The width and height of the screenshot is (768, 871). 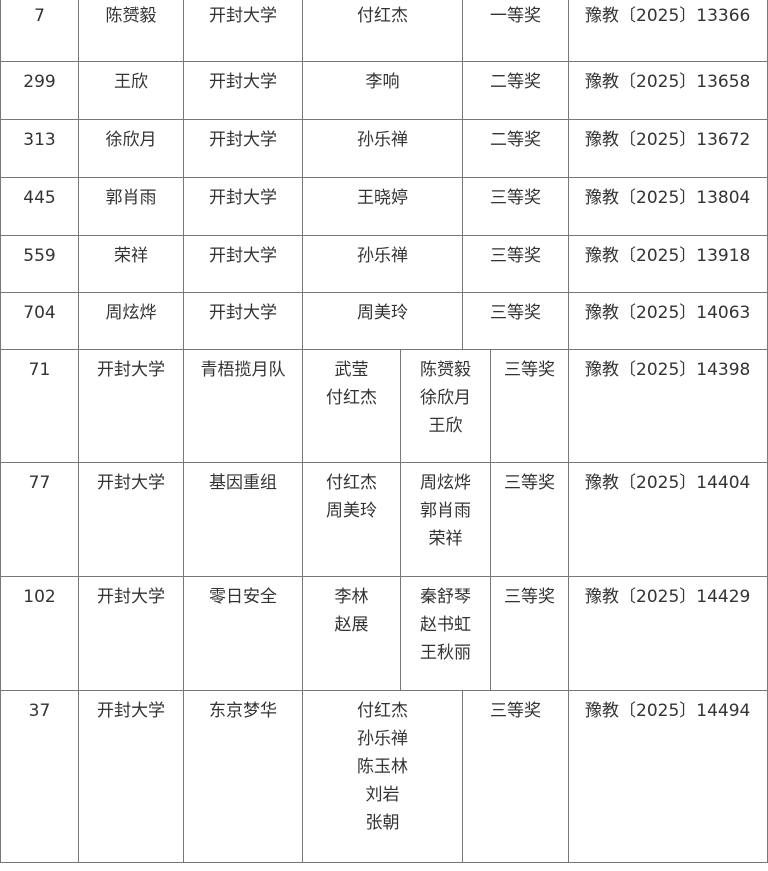 I want to click on number-cell-text: 71, so click(x=39, y=370).